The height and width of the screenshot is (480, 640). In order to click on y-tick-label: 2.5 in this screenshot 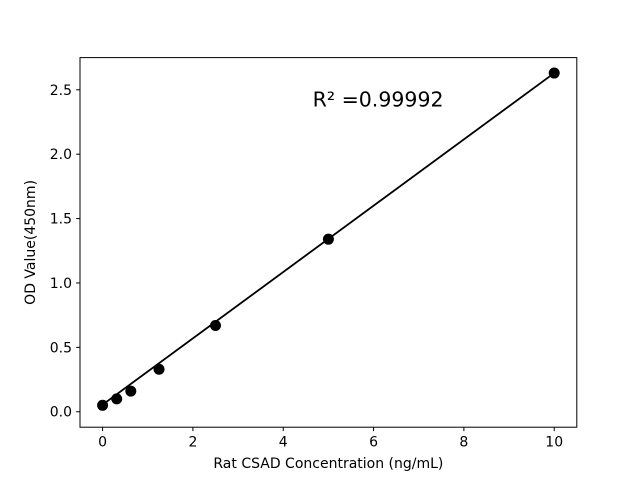, I will do `click(61, 91)`.